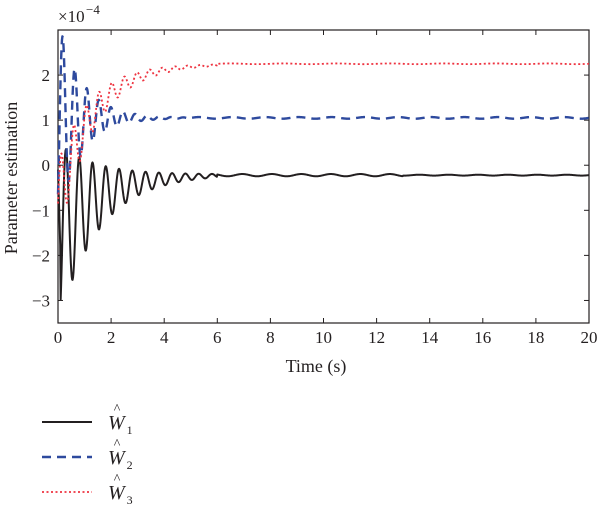  I want to click on x-tick-label: 10, so click(323, 337).